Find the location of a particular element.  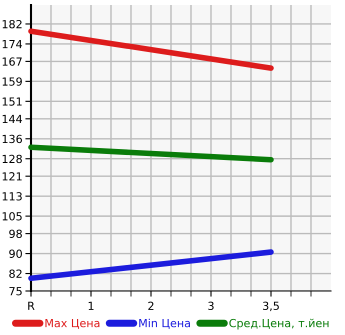

x-tick-label: R is located at coordinates (31, 306).